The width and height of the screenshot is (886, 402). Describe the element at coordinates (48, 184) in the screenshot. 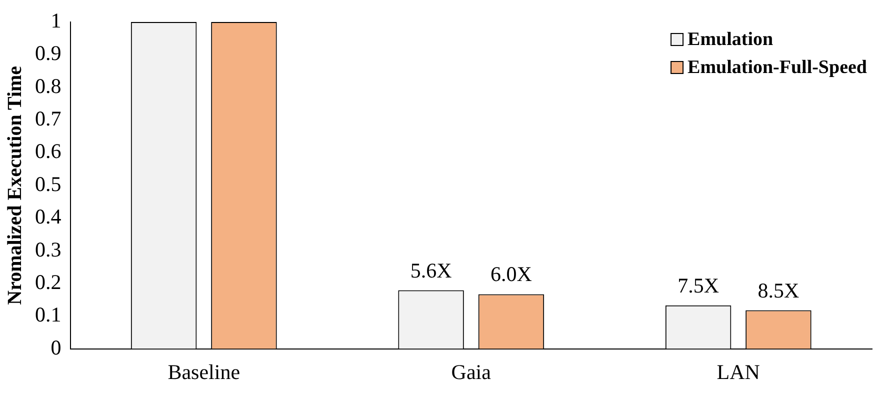

I see `y-tick-label: 0.5` at that location.